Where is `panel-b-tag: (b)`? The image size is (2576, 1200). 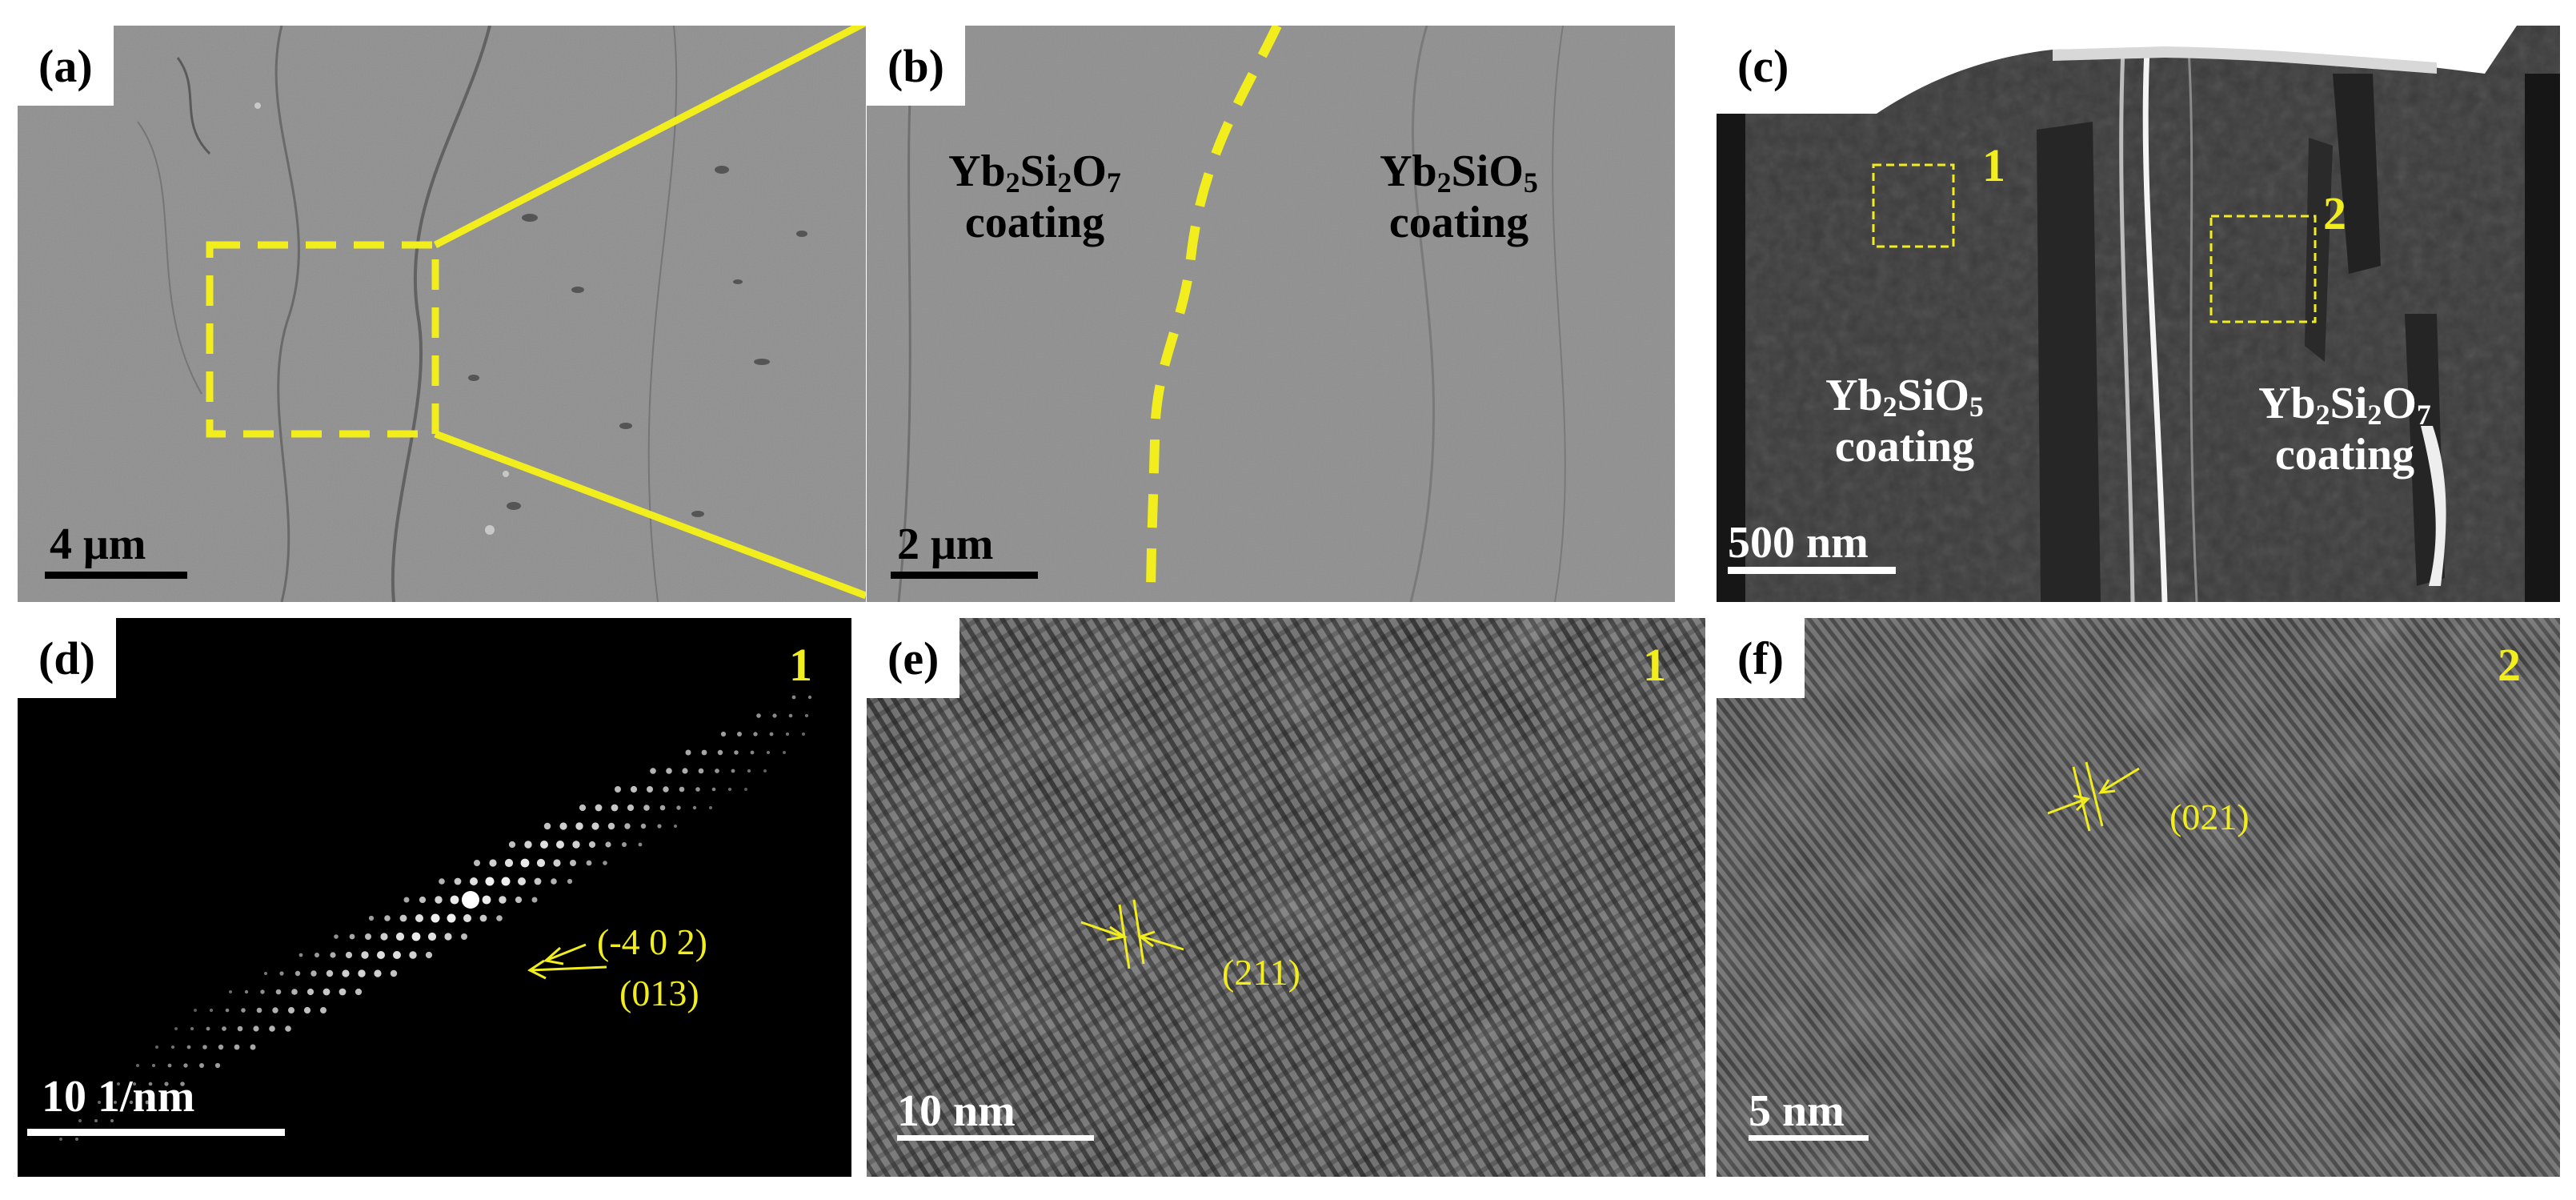
panel-b-tag: (b) is located at coordinates (916, 66).